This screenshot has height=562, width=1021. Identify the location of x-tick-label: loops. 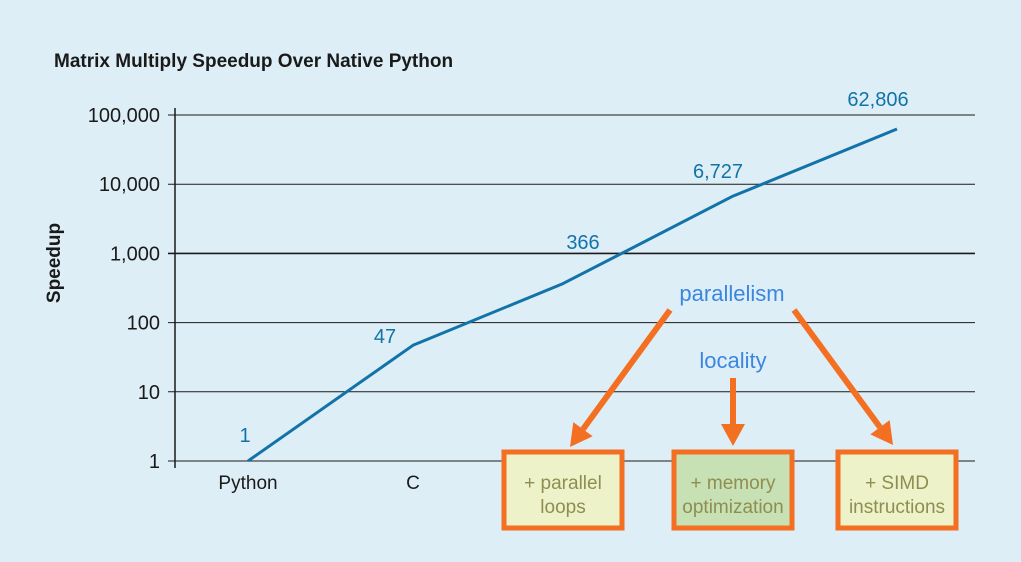
(562, 507).